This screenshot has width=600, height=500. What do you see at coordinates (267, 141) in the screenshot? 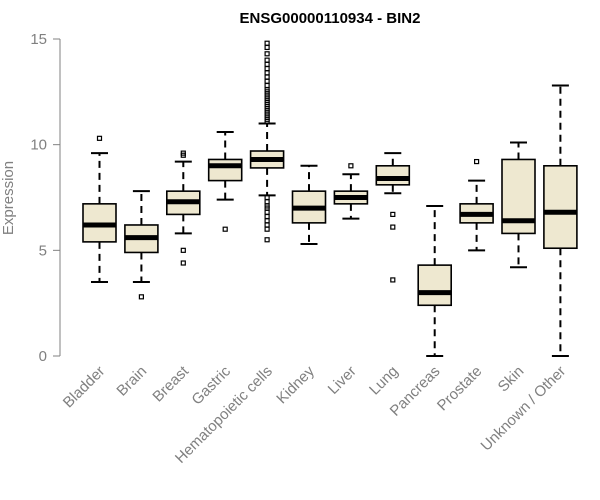
I see `box-hematopoietic-cells` at bounding box center [267, 141].